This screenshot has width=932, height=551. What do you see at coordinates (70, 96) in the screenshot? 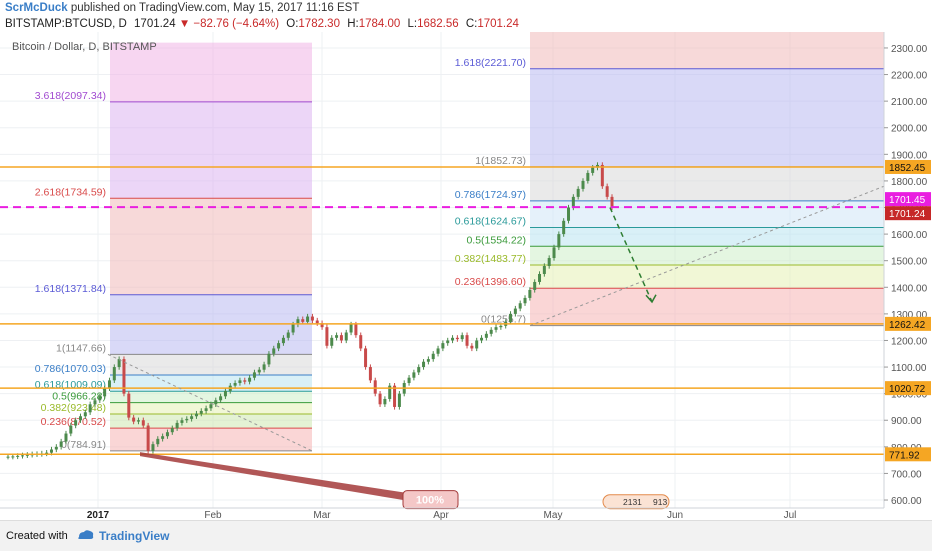
I see `fib-left-level-label: 3.618(2097.34)` at bounding box center [70, 96].